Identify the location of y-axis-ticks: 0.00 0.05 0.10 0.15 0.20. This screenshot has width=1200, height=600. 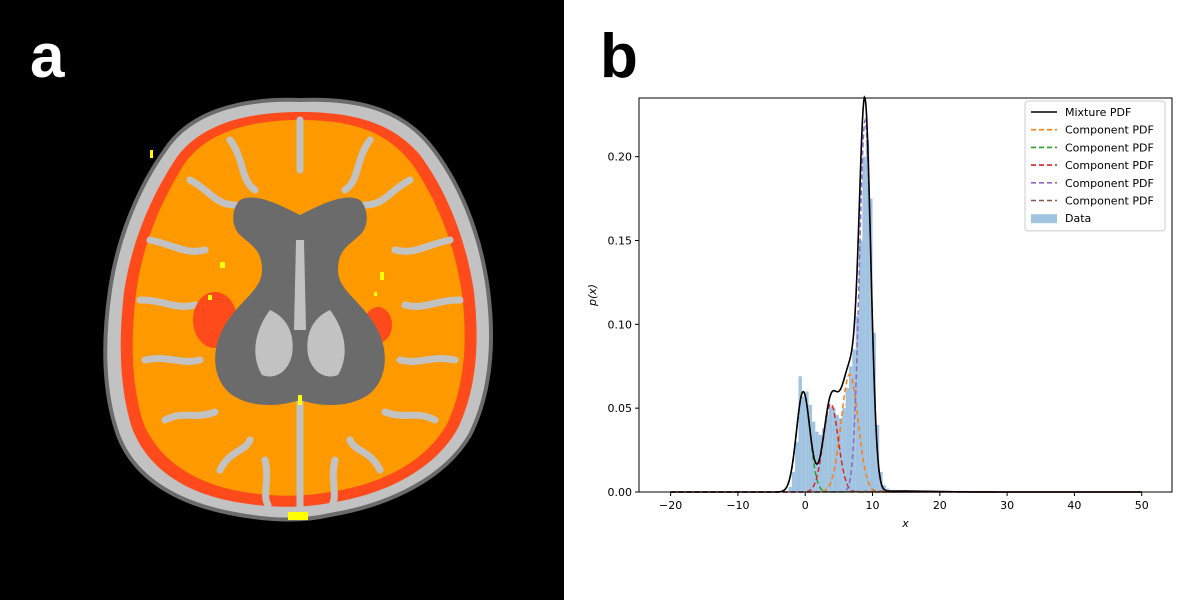
(623, 325).